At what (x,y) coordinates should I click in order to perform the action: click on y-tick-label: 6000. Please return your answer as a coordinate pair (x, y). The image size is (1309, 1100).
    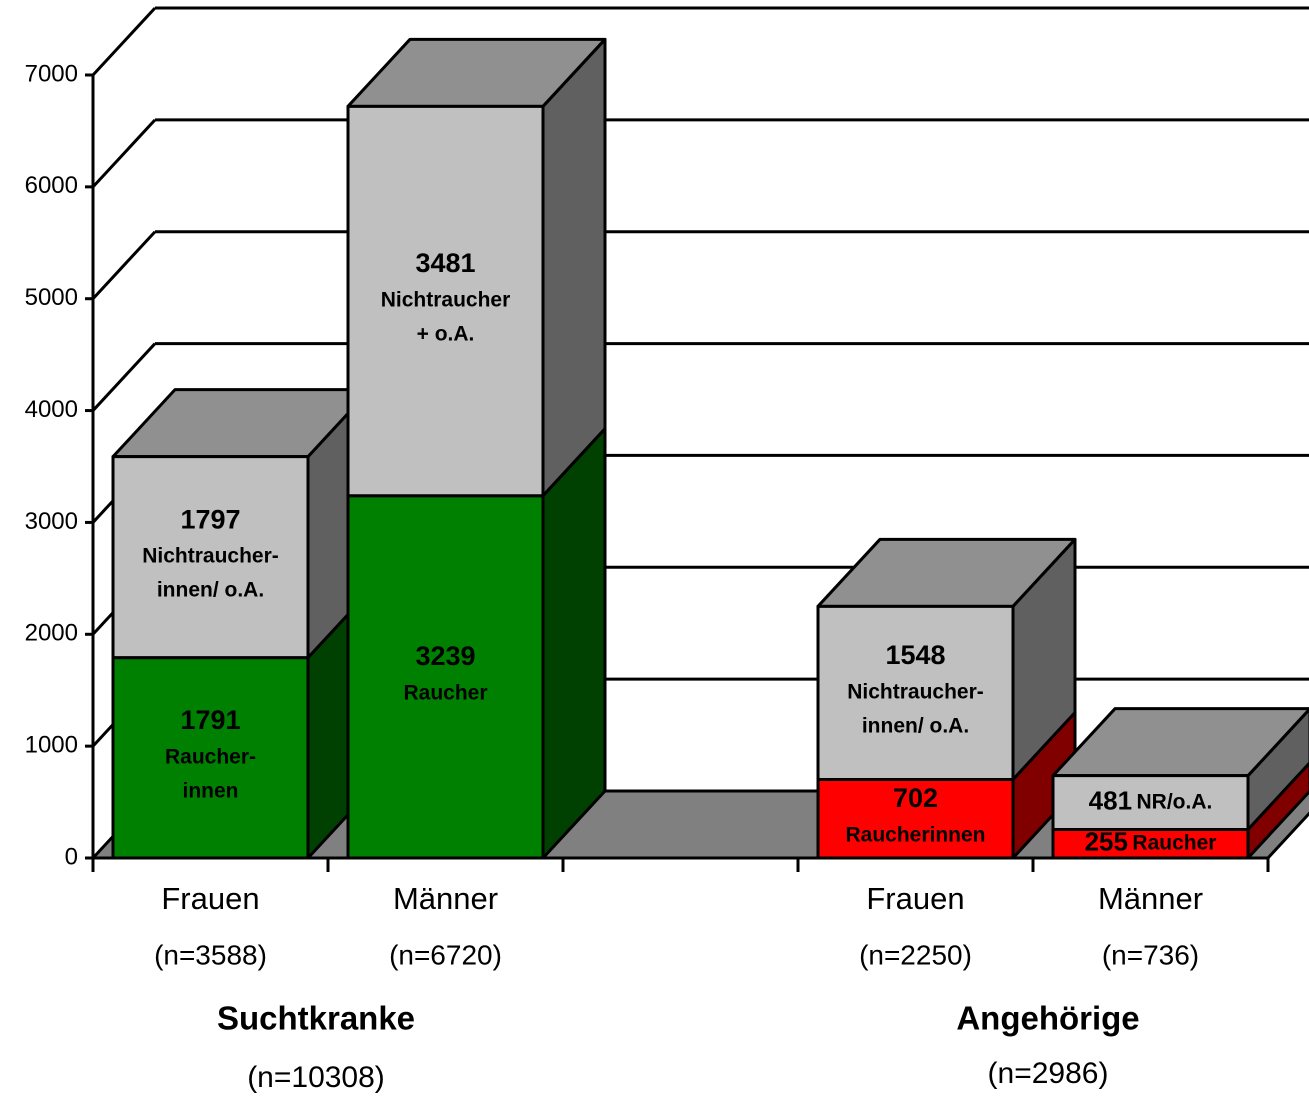
    Looking at the image, I should click on (51, 185).